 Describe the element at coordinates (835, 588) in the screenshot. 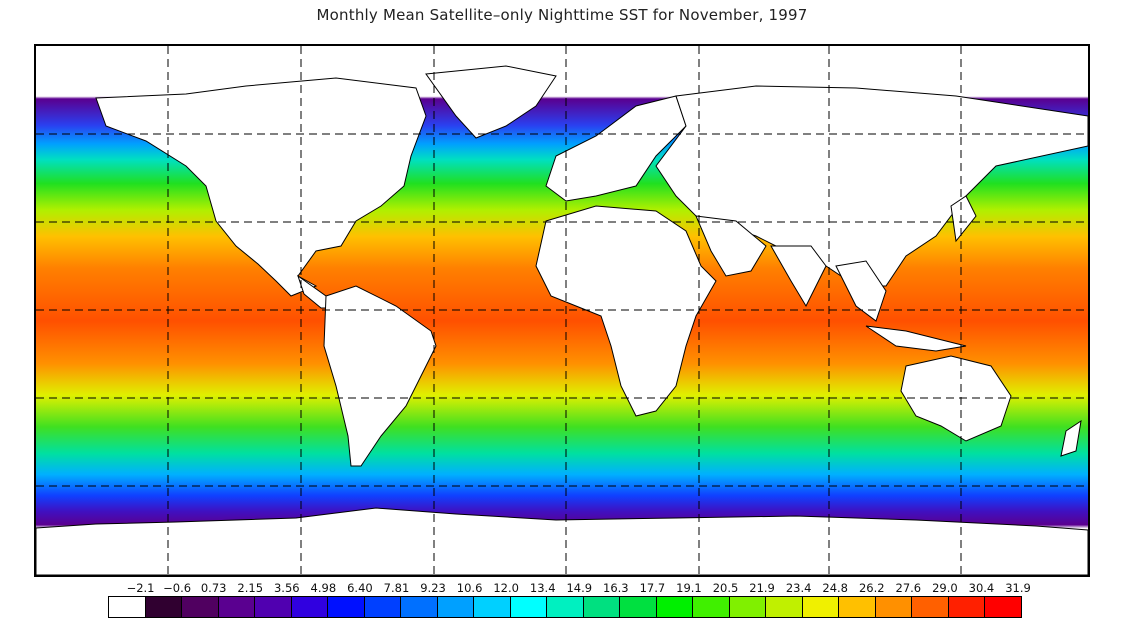

I see `legend-label: 24.8` at that location.